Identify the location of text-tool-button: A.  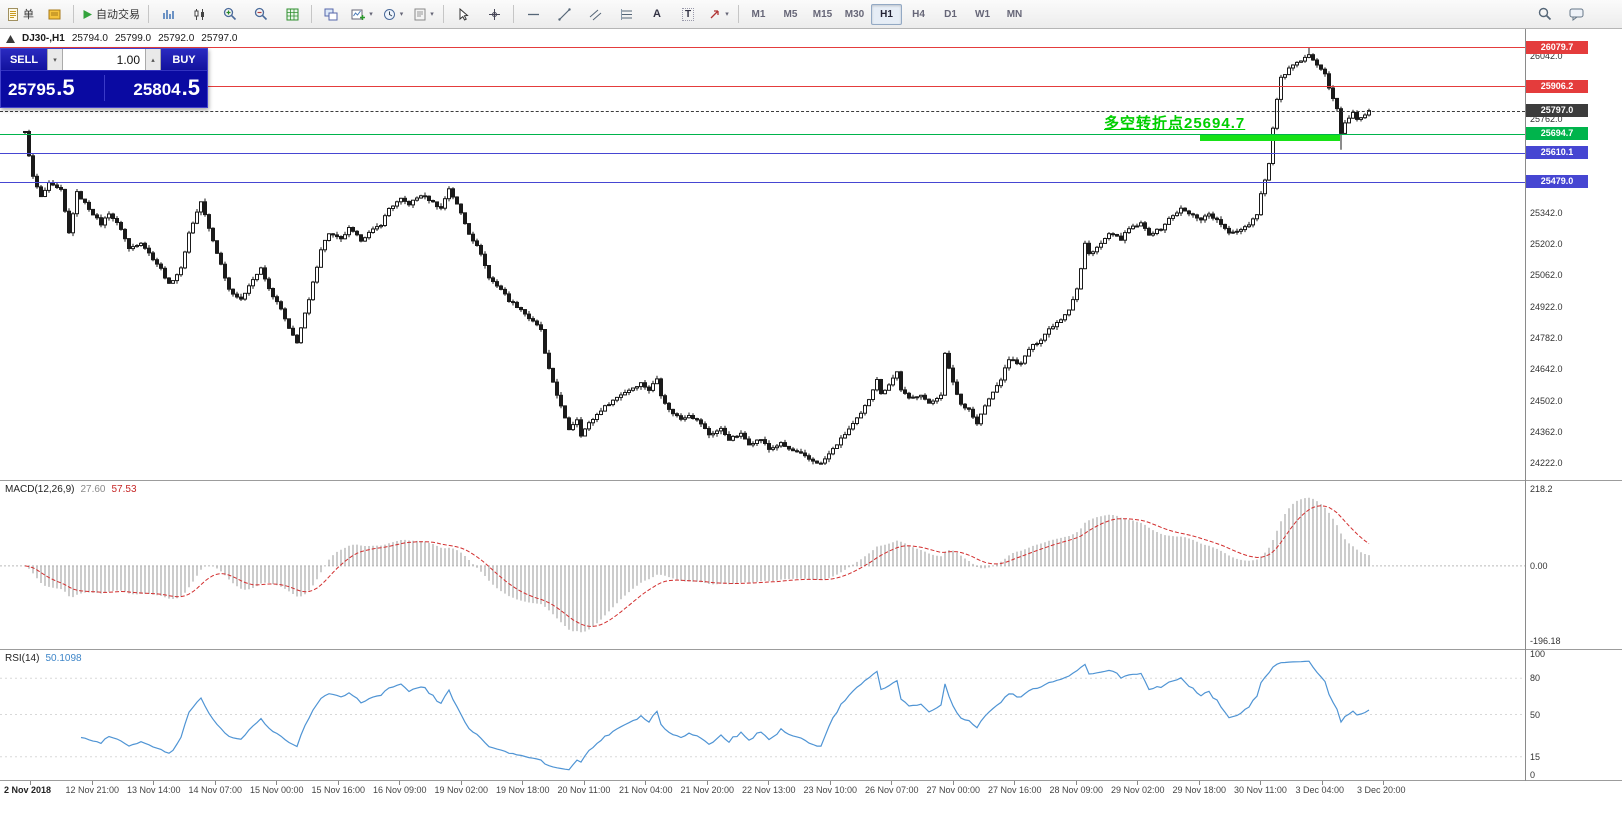
(657, 14).